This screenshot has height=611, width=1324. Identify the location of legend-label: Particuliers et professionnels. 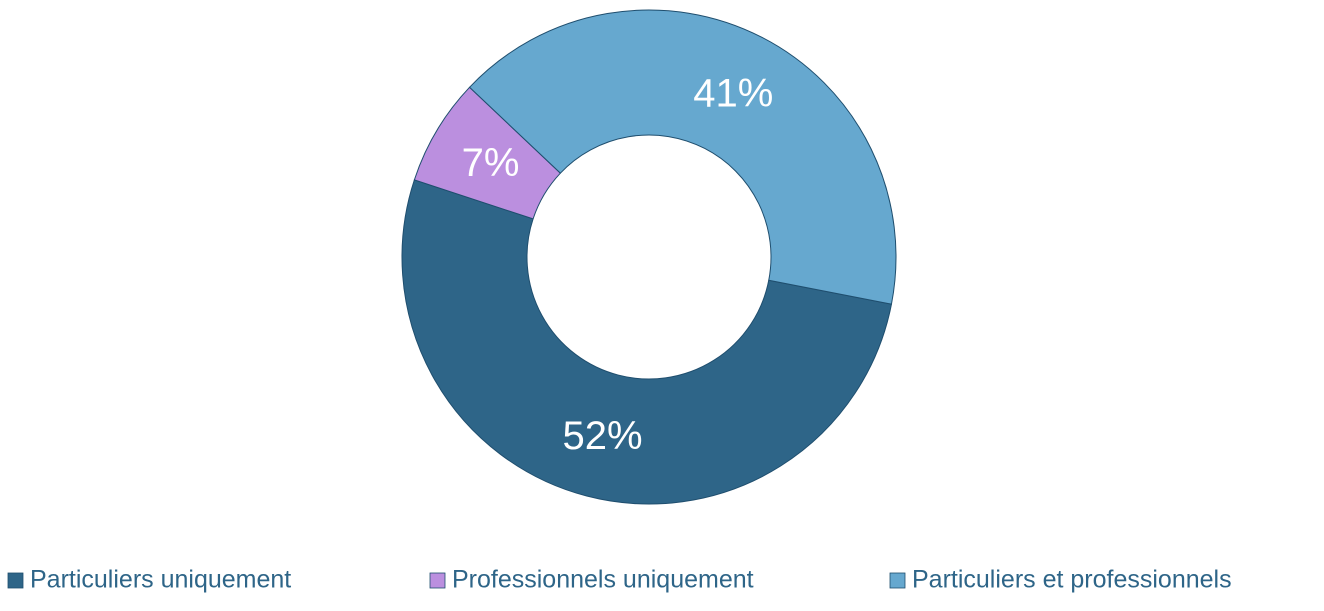
(1072, 580).